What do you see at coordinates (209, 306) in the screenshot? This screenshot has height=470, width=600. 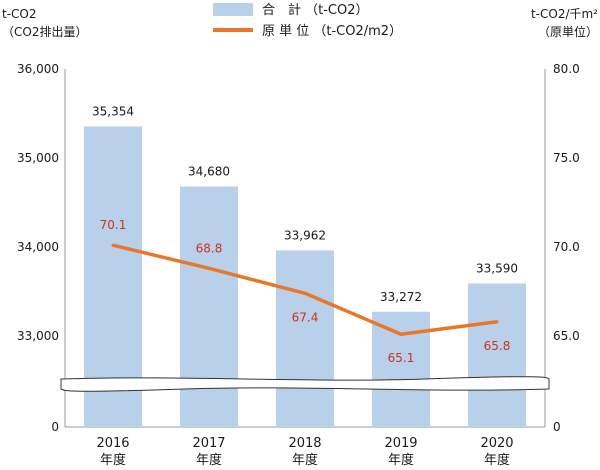 I see `bar-2017` at bounding box center [209, 306].